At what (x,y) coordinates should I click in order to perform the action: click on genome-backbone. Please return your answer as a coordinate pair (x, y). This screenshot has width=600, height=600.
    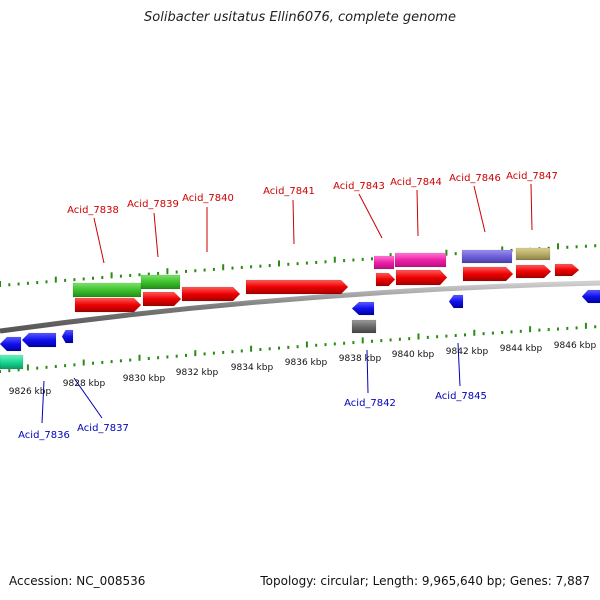
    Looking at the image, I should click on (300, 307).